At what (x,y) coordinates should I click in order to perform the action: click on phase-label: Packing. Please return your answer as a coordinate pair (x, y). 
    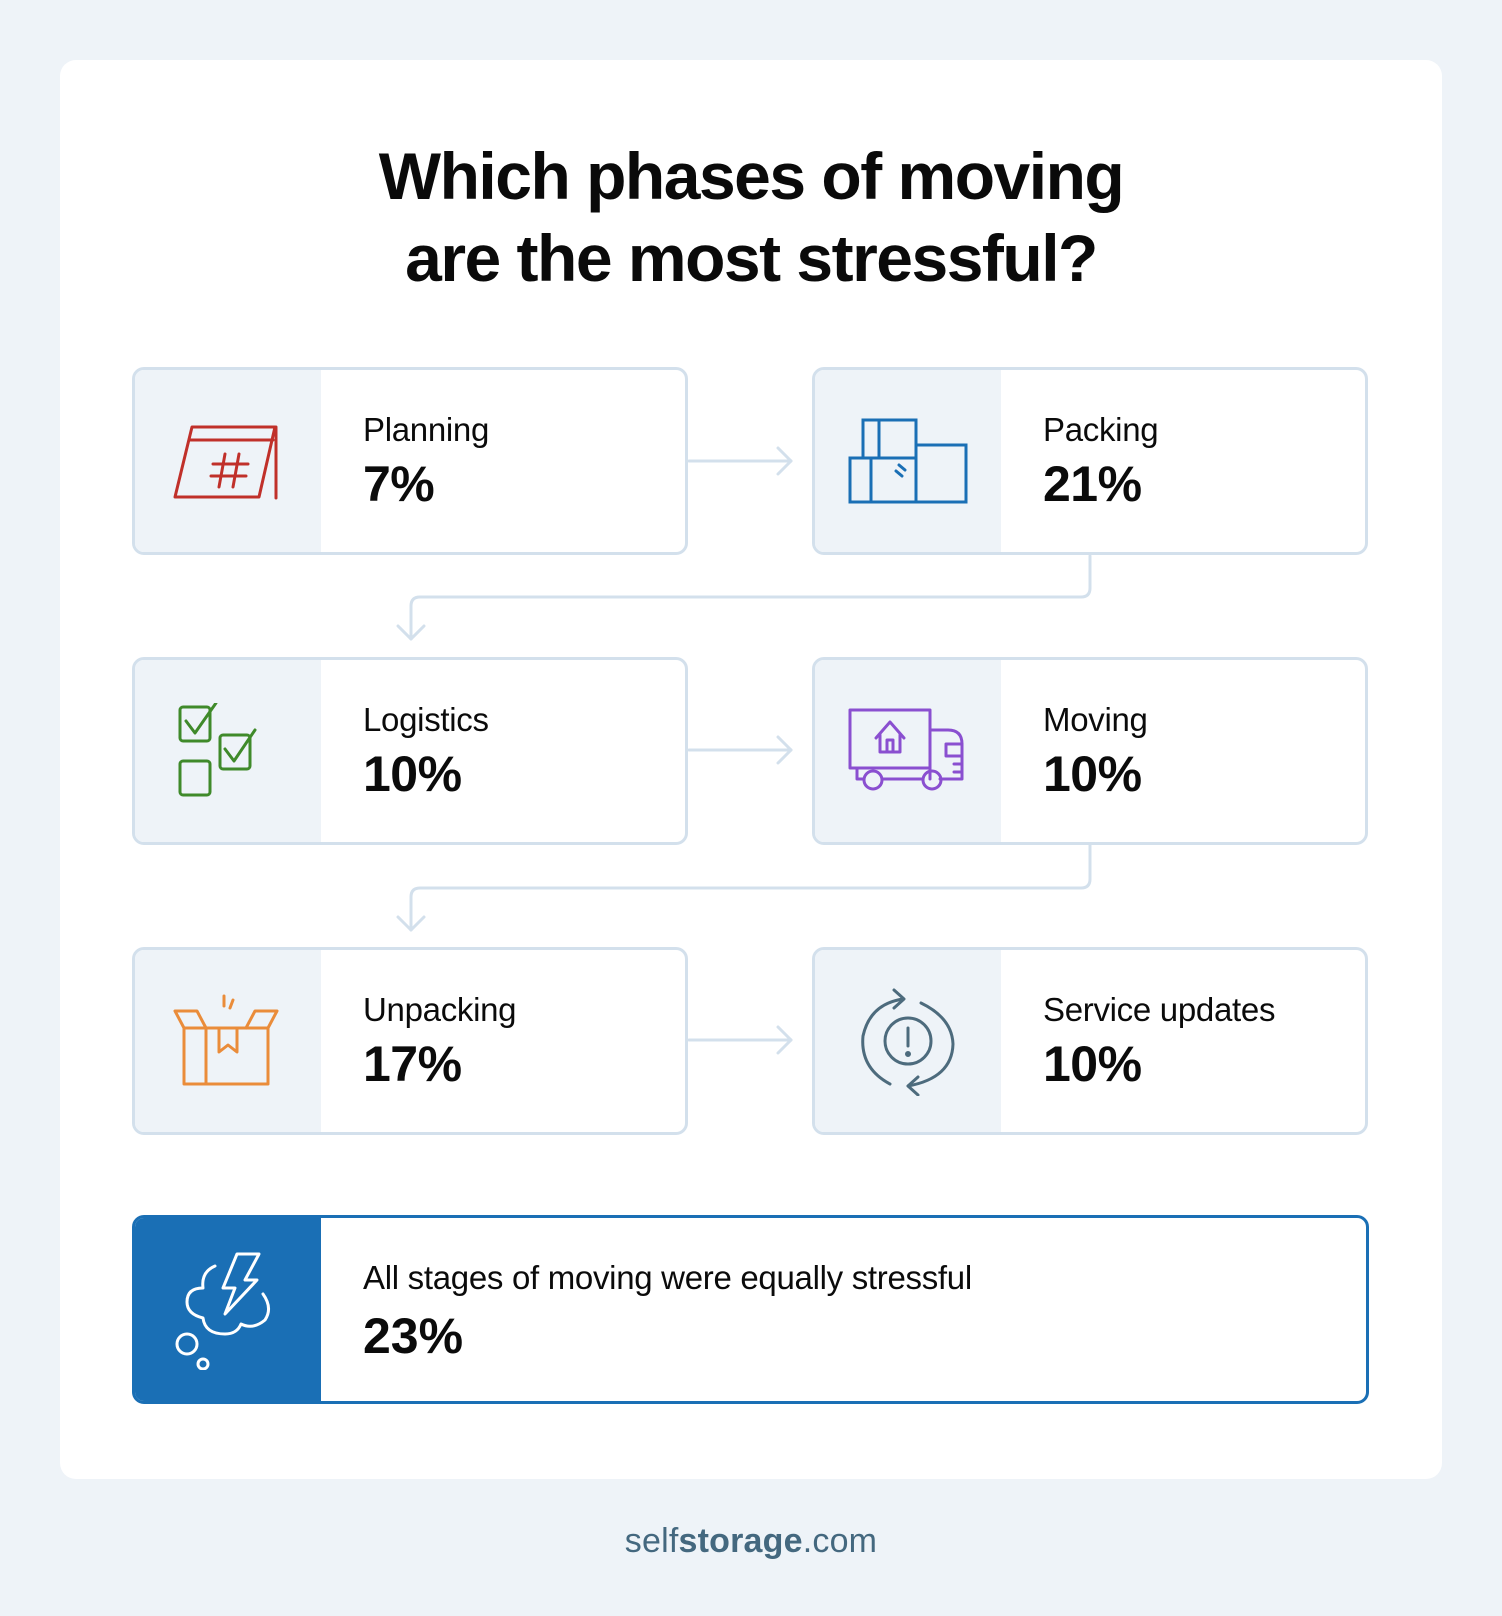
    Looking at the image, I should click on (1101, 429).